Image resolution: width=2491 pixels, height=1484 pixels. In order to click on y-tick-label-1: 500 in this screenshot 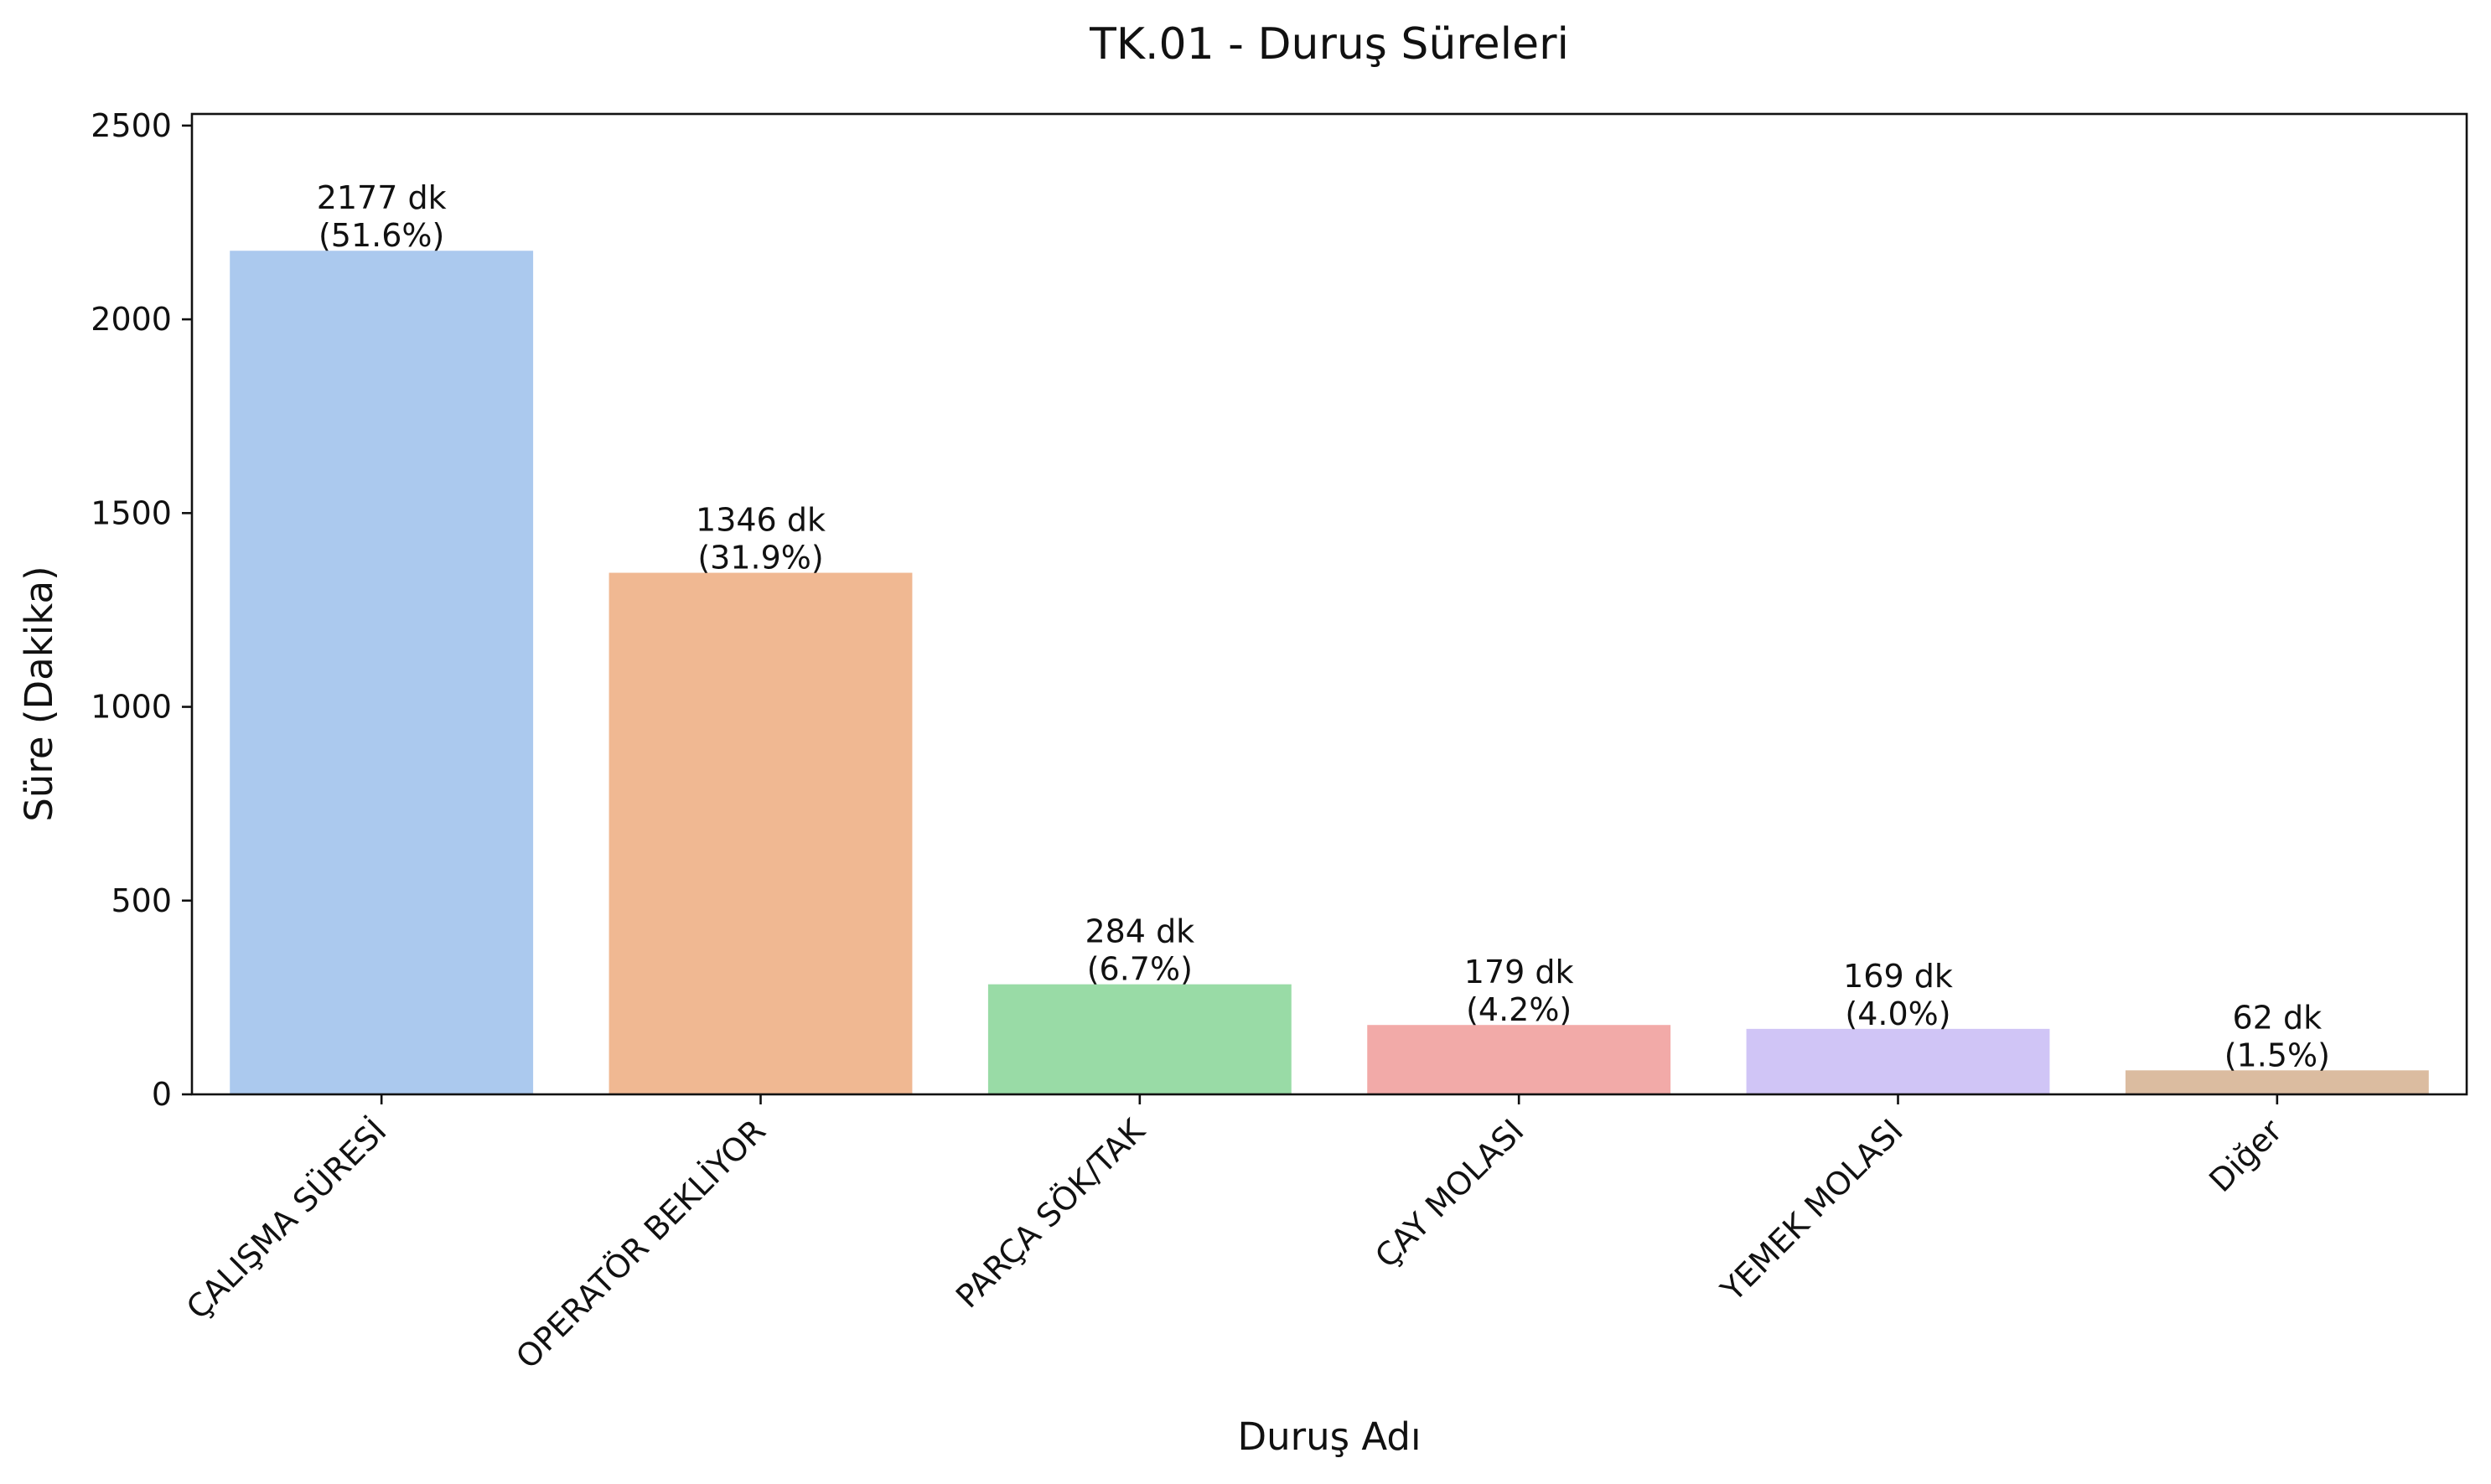, I will do `click(141, 900)`.